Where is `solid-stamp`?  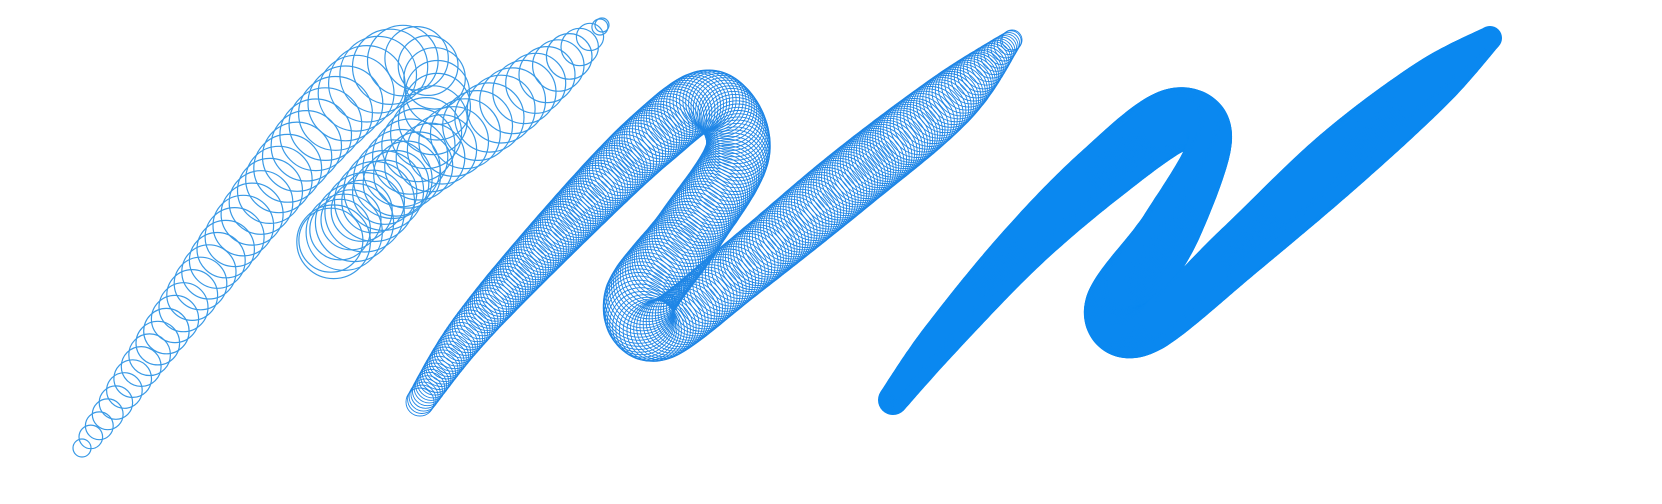
solid-stamp is located at coordinates (1490, 38).